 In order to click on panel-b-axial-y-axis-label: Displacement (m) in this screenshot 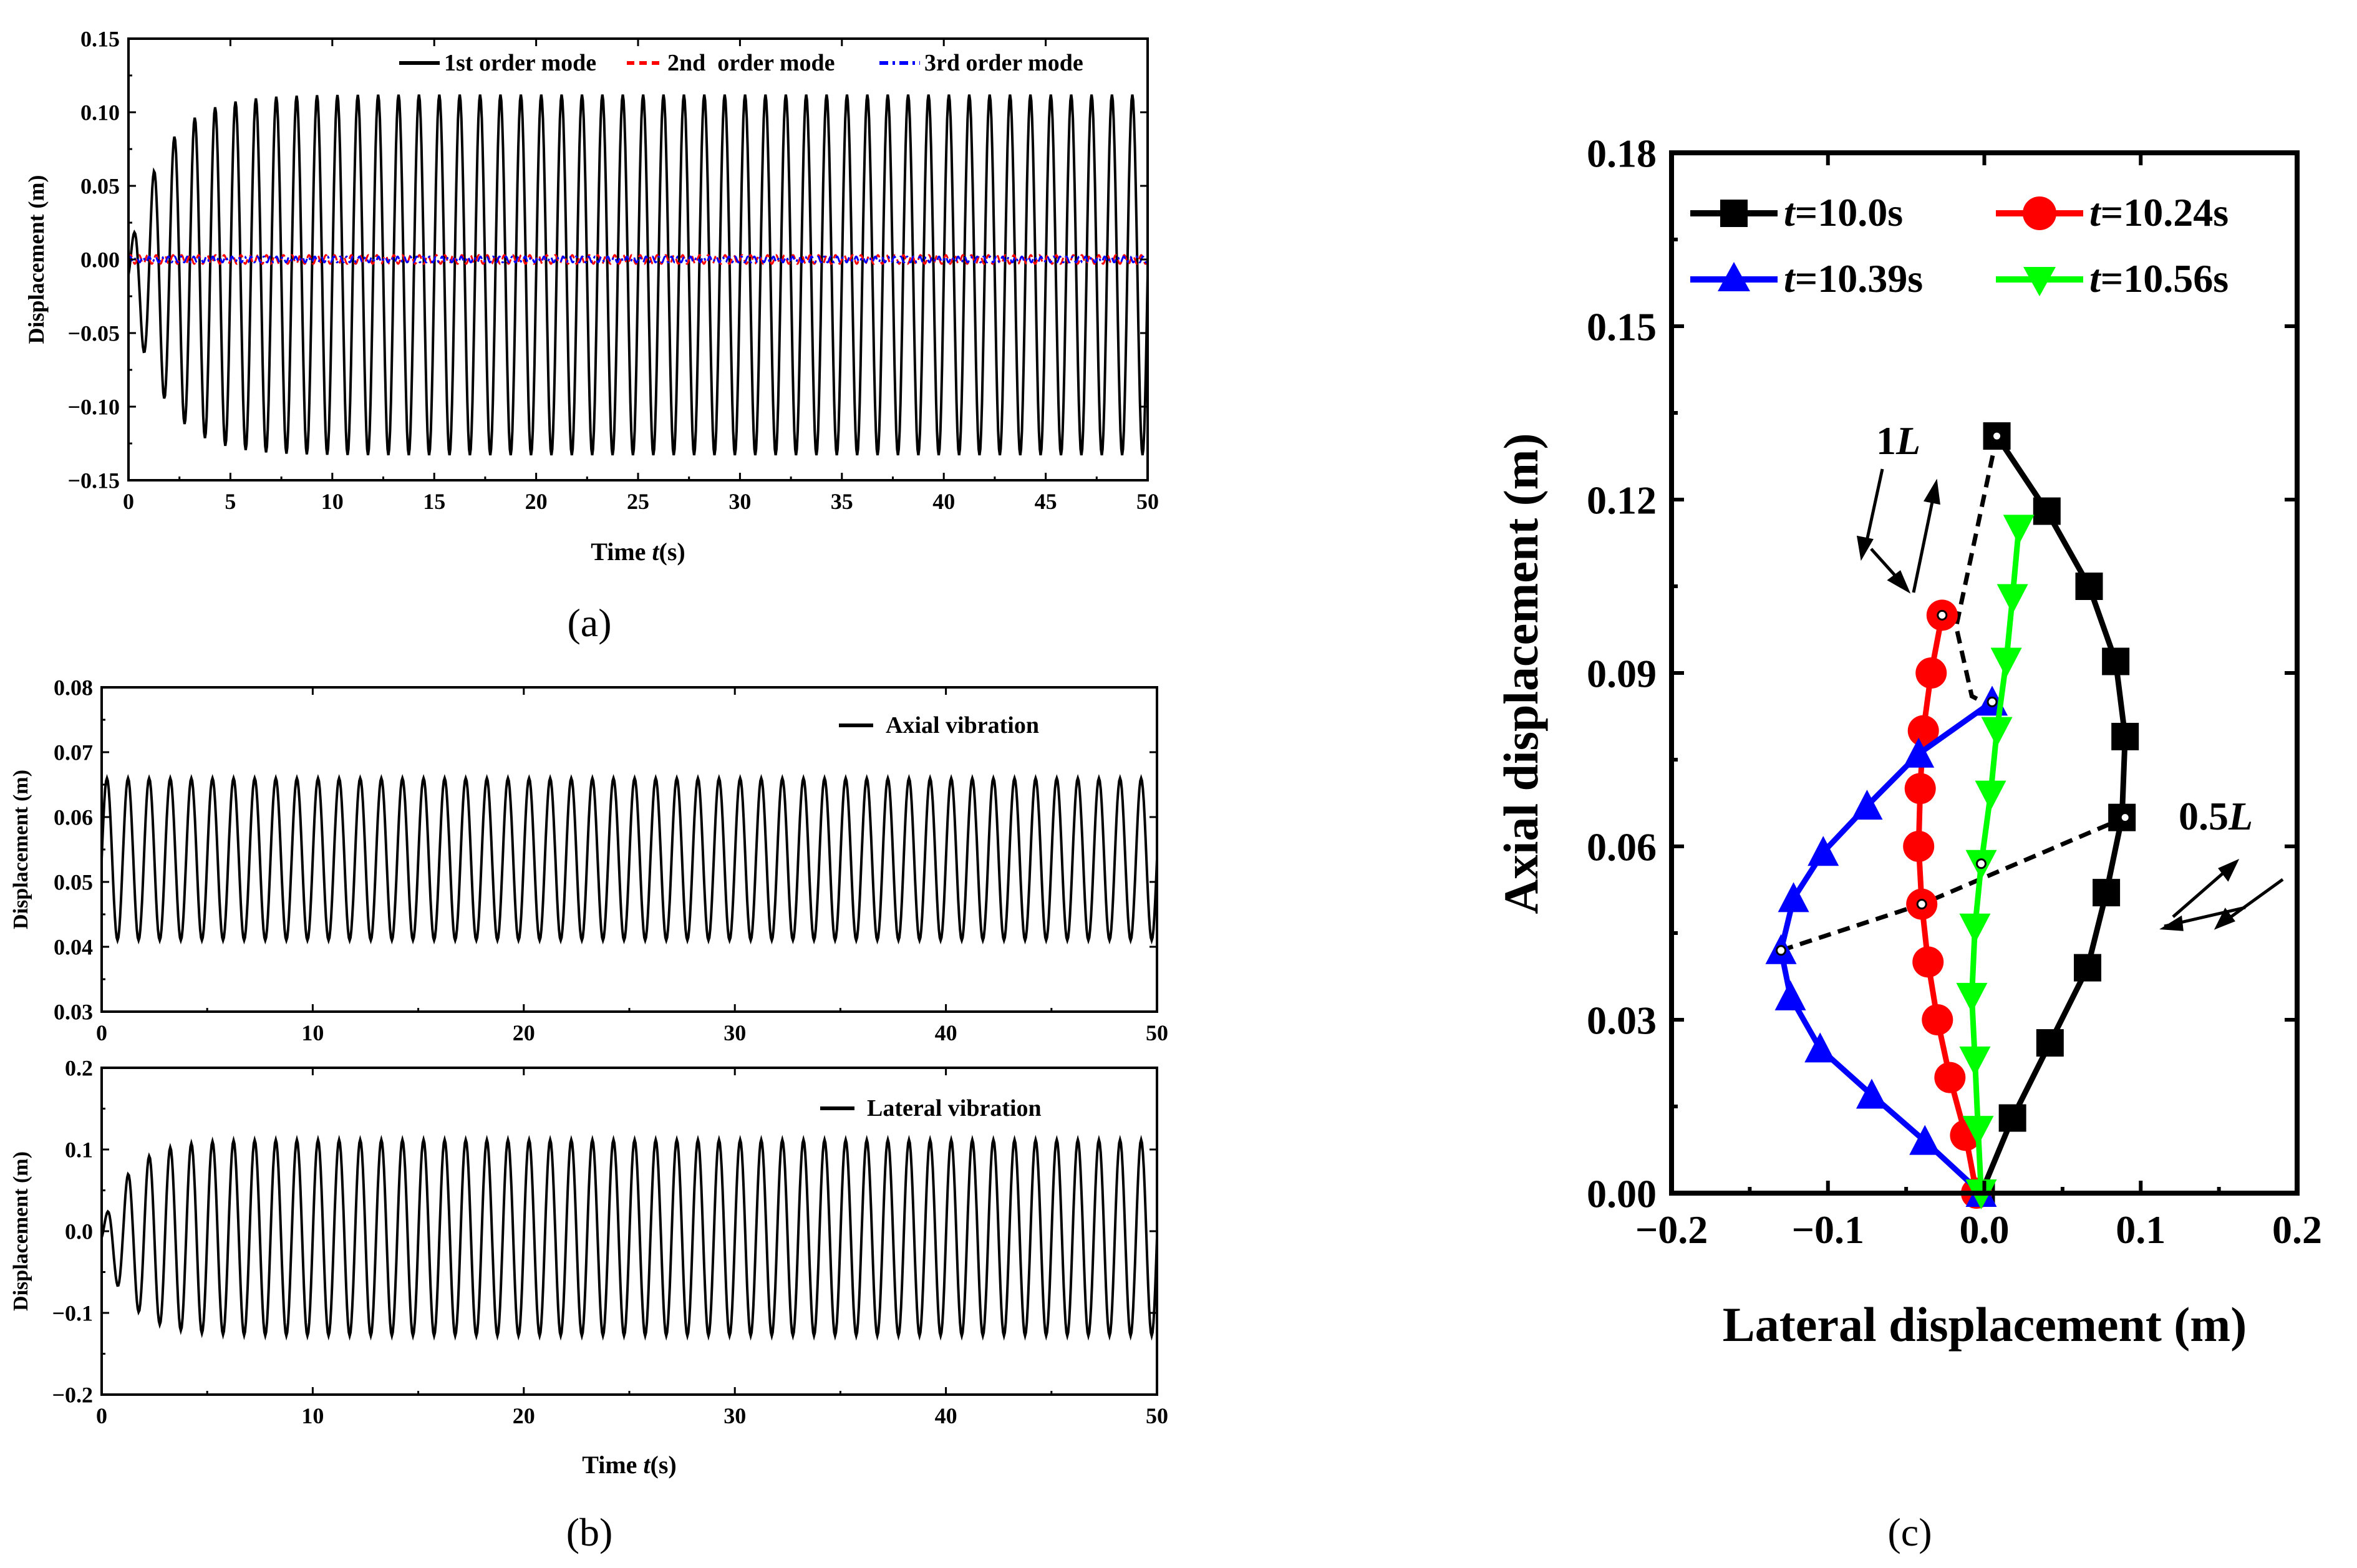, I will do `click(20, 849)`.